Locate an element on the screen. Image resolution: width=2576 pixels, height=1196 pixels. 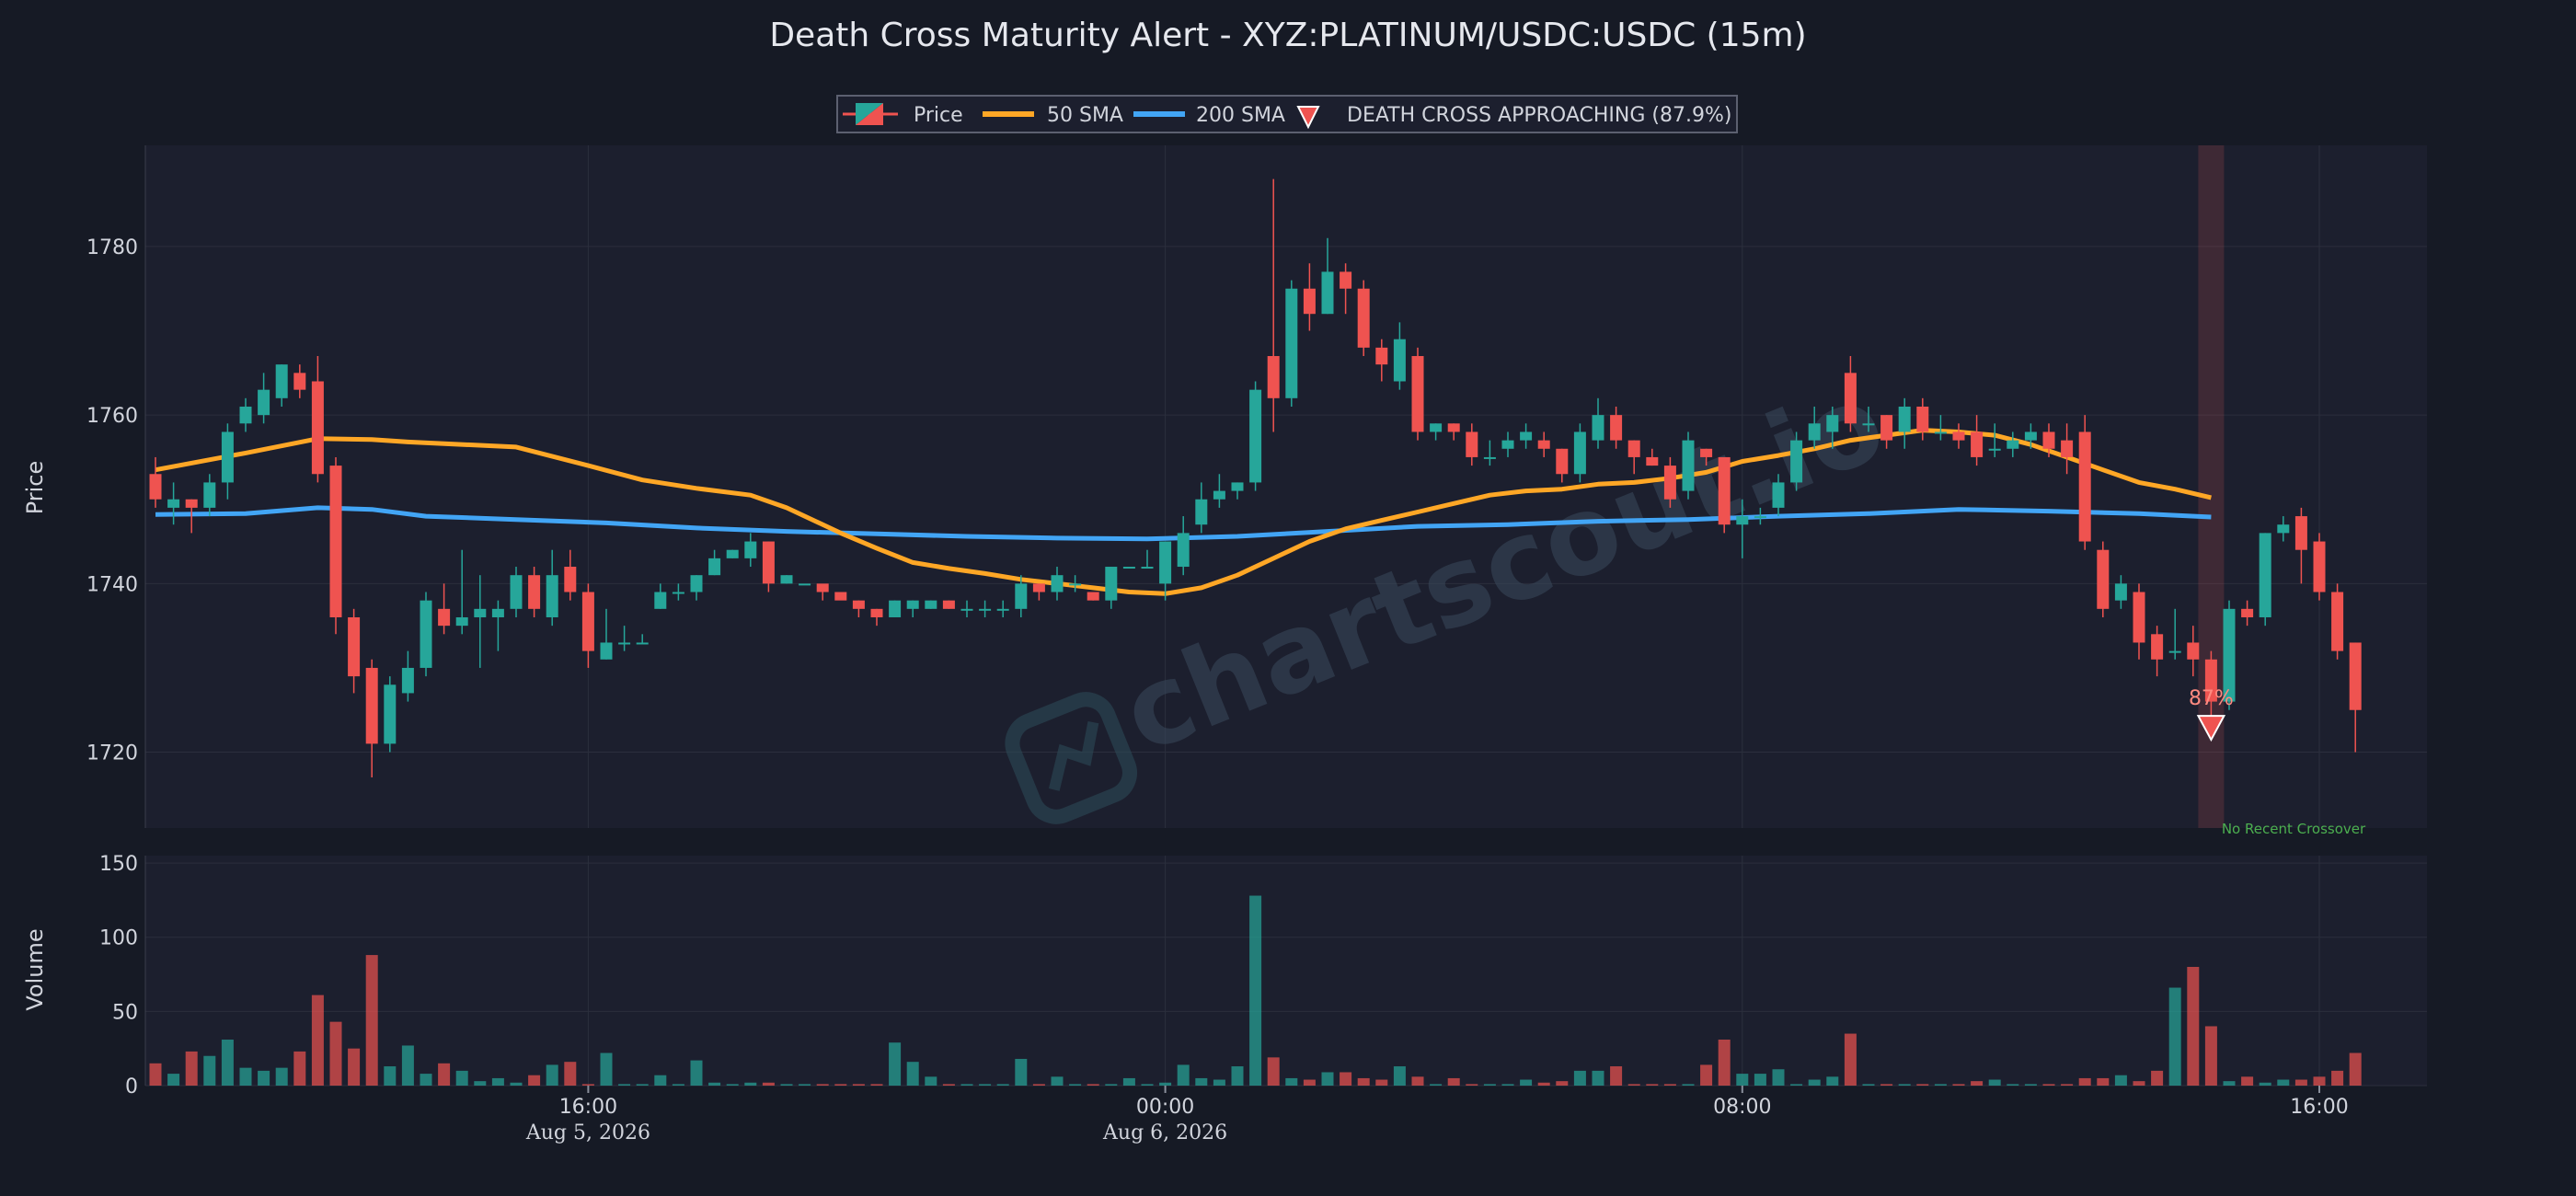
sma-lines is located at coordinates (1183, 512).